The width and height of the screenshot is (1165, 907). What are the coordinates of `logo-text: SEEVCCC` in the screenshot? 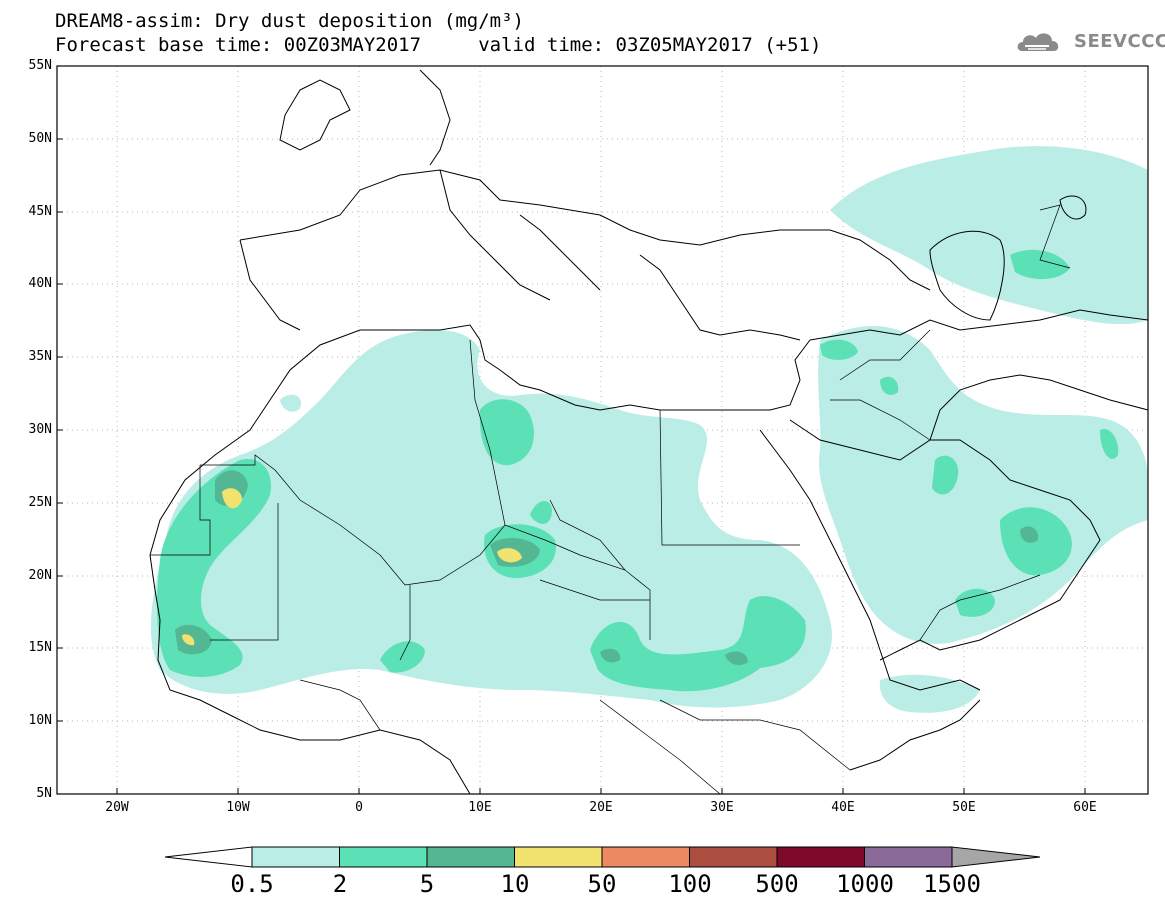 It's located at (1119, 41).